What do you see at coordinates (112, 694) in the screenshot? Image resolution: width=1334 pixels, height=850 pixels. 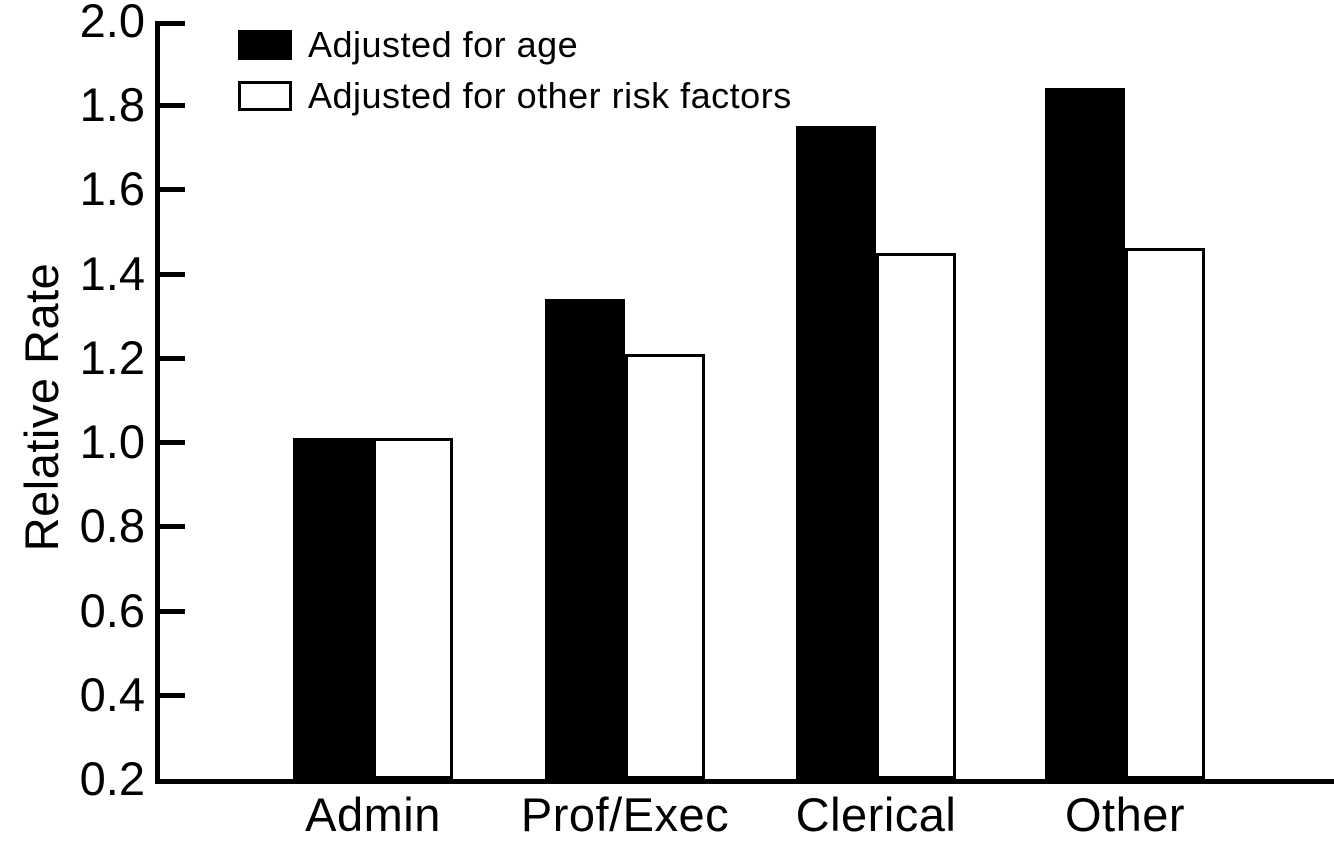 I see `y-tick-label-0-4: 0.4` at bounding box center [112, 694].